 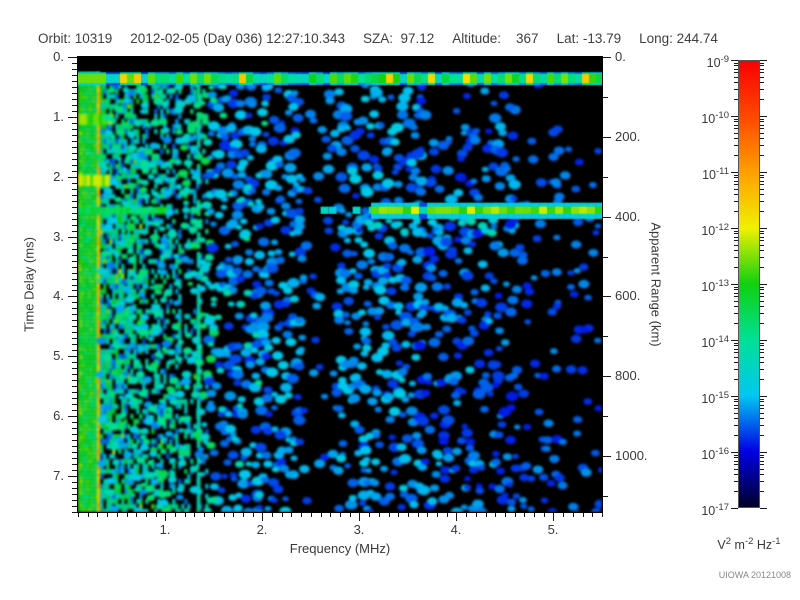 What do you see at coordinates (715, 174) in the screenshot?
I see `colorbar-tick-label: 10-11` at bounding box center [715, 174].